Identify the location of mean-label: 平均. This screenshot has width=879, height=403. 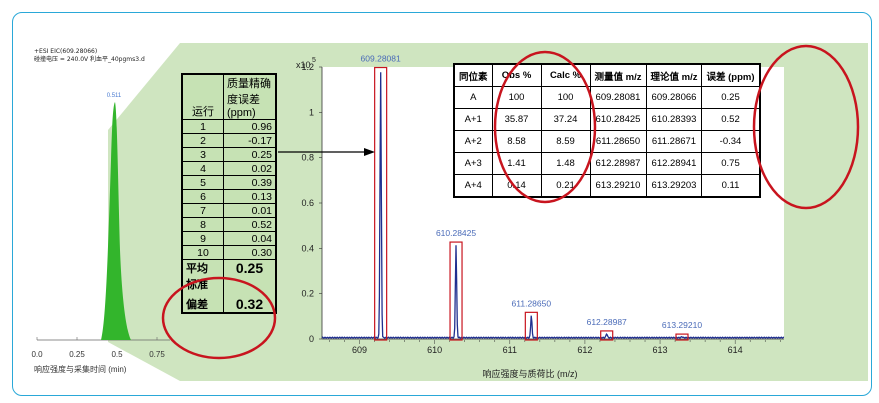
(202, 267).